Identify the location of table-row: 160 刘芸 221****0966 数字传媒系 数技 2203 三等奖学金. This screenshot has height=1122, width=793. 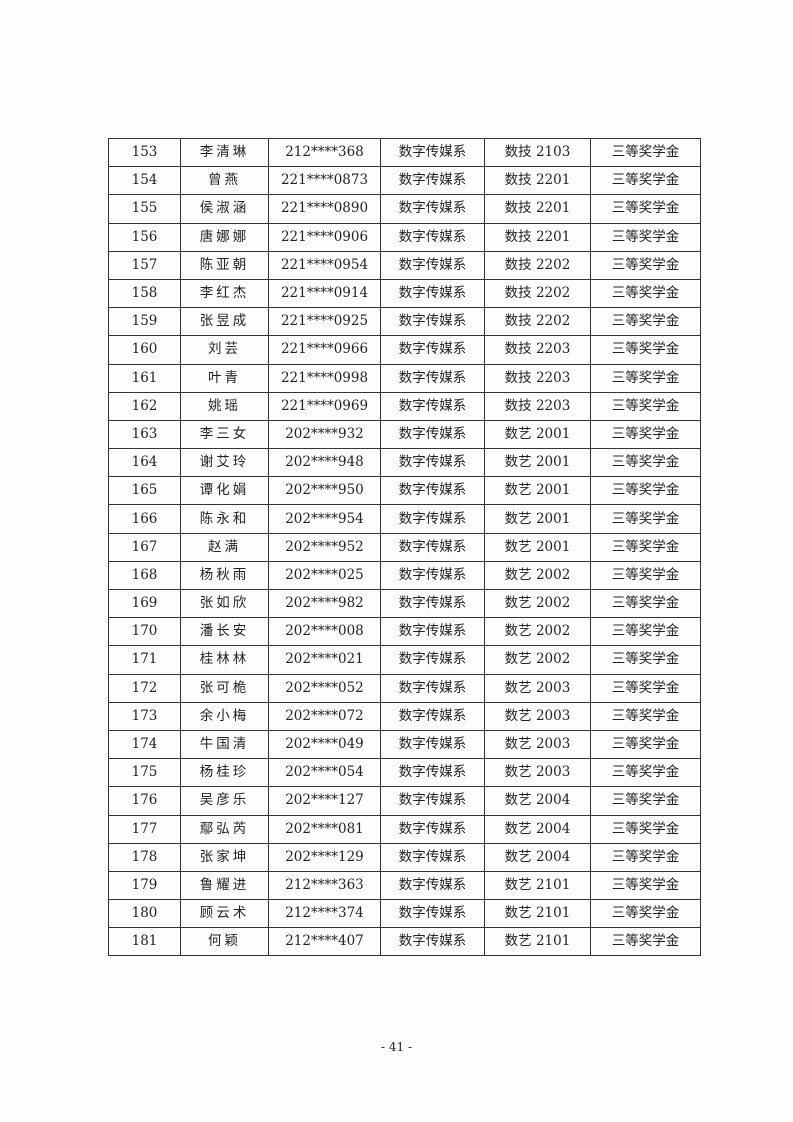
(404, 350).